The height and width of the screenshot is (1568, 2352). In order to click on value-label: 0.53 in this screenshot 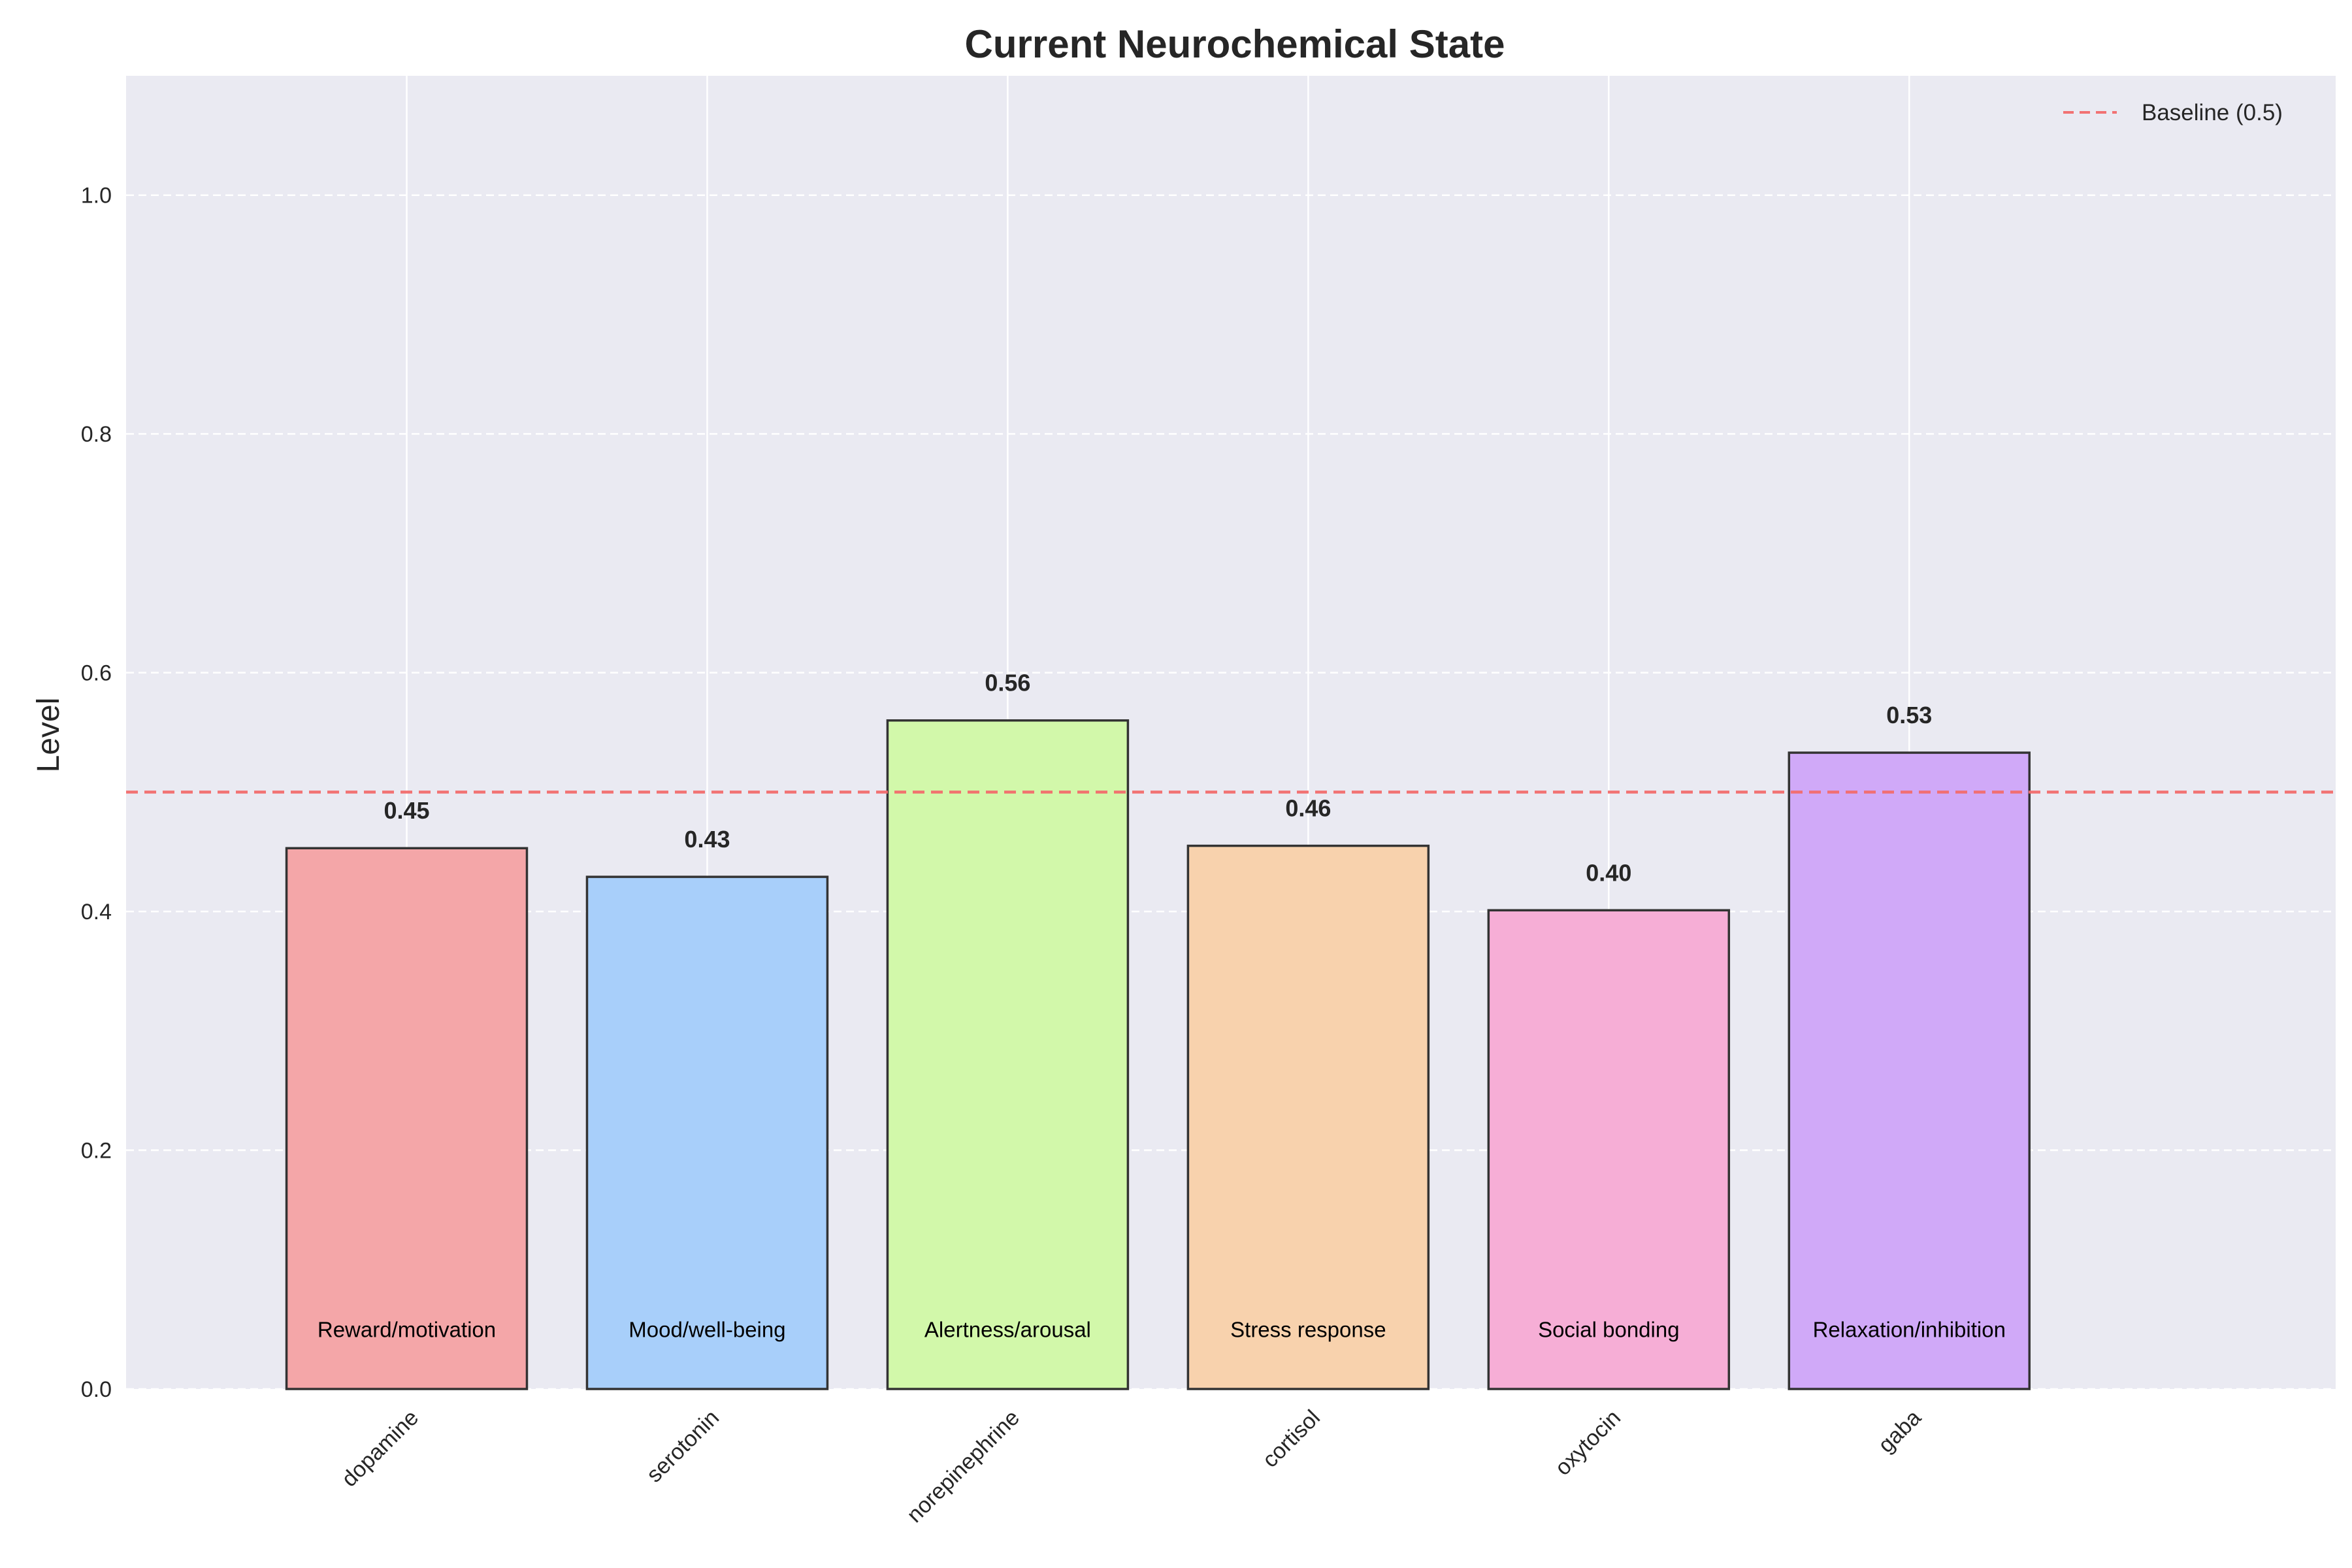, I will do `click(1909, 715)`.